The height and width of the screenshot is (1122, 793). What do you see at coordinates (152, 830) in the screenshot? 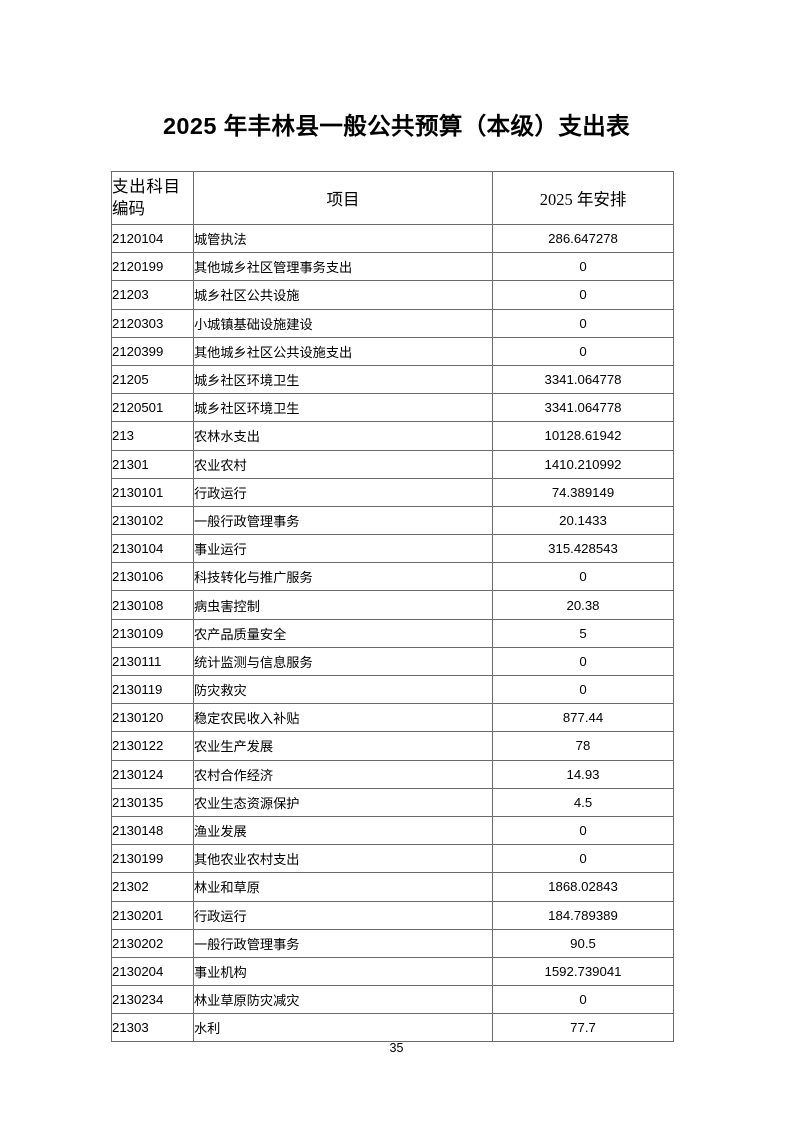
I see `cell-expenditure-code: 2130148` at bounding box center [152, 830].